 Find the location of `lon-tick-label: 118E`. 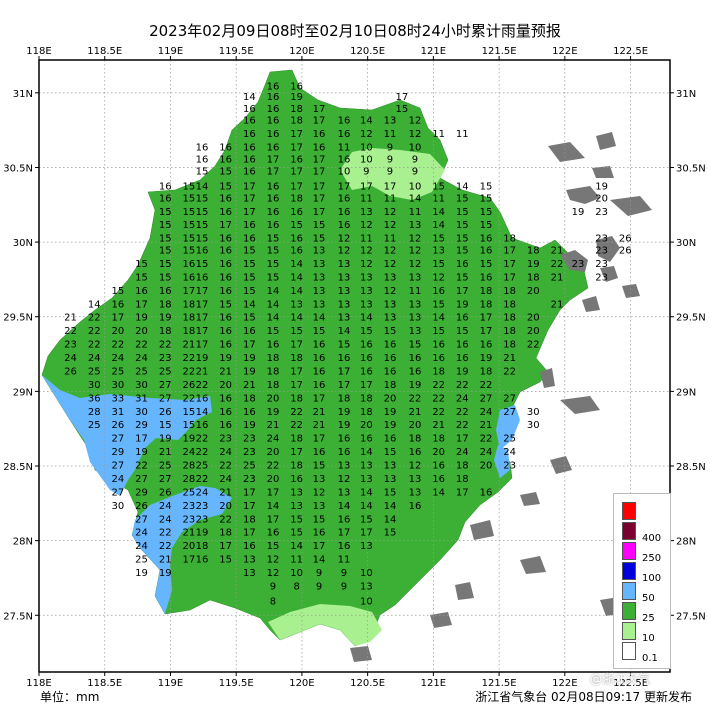

lon-tick-label: 118E is located at coordinates (38, 683).